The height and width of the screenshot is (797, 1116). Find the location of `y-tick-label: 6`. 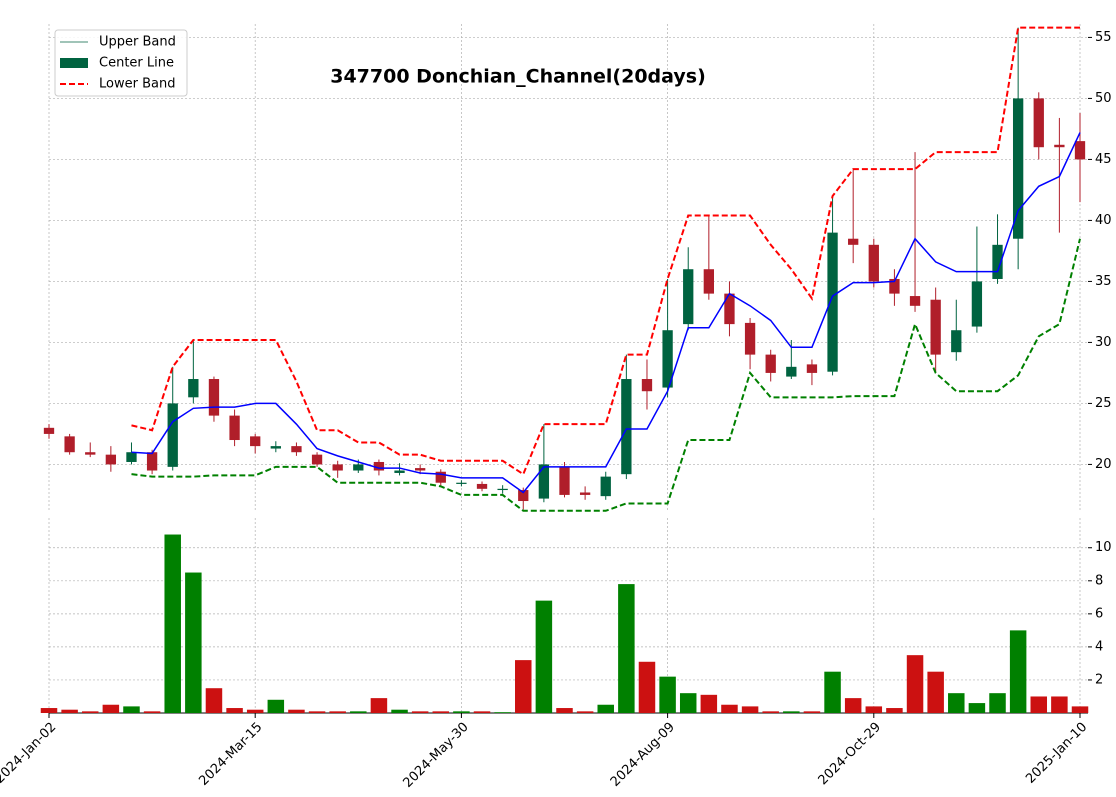

y-tick-label: 6 is located at coordinates (1099, 613).